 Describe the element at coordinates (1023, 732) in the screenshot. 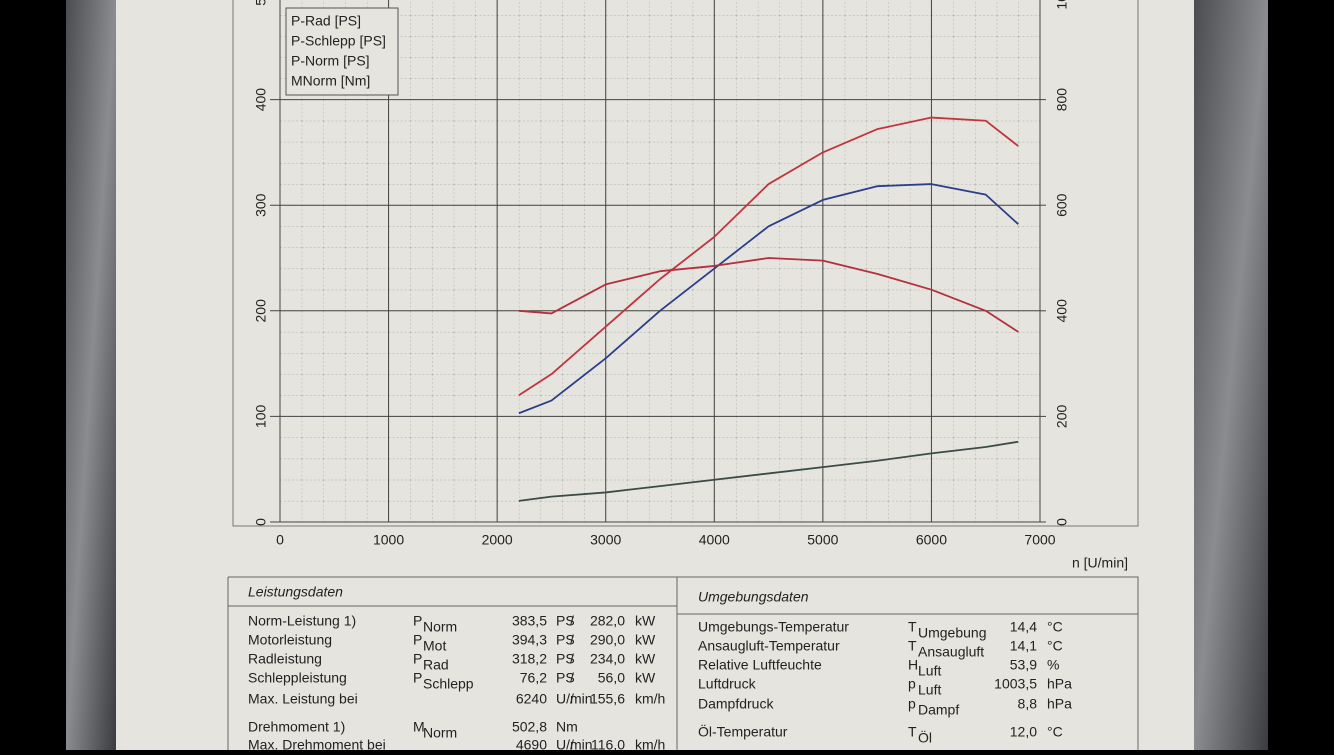

I see `row-cell: 12,0` at that location.